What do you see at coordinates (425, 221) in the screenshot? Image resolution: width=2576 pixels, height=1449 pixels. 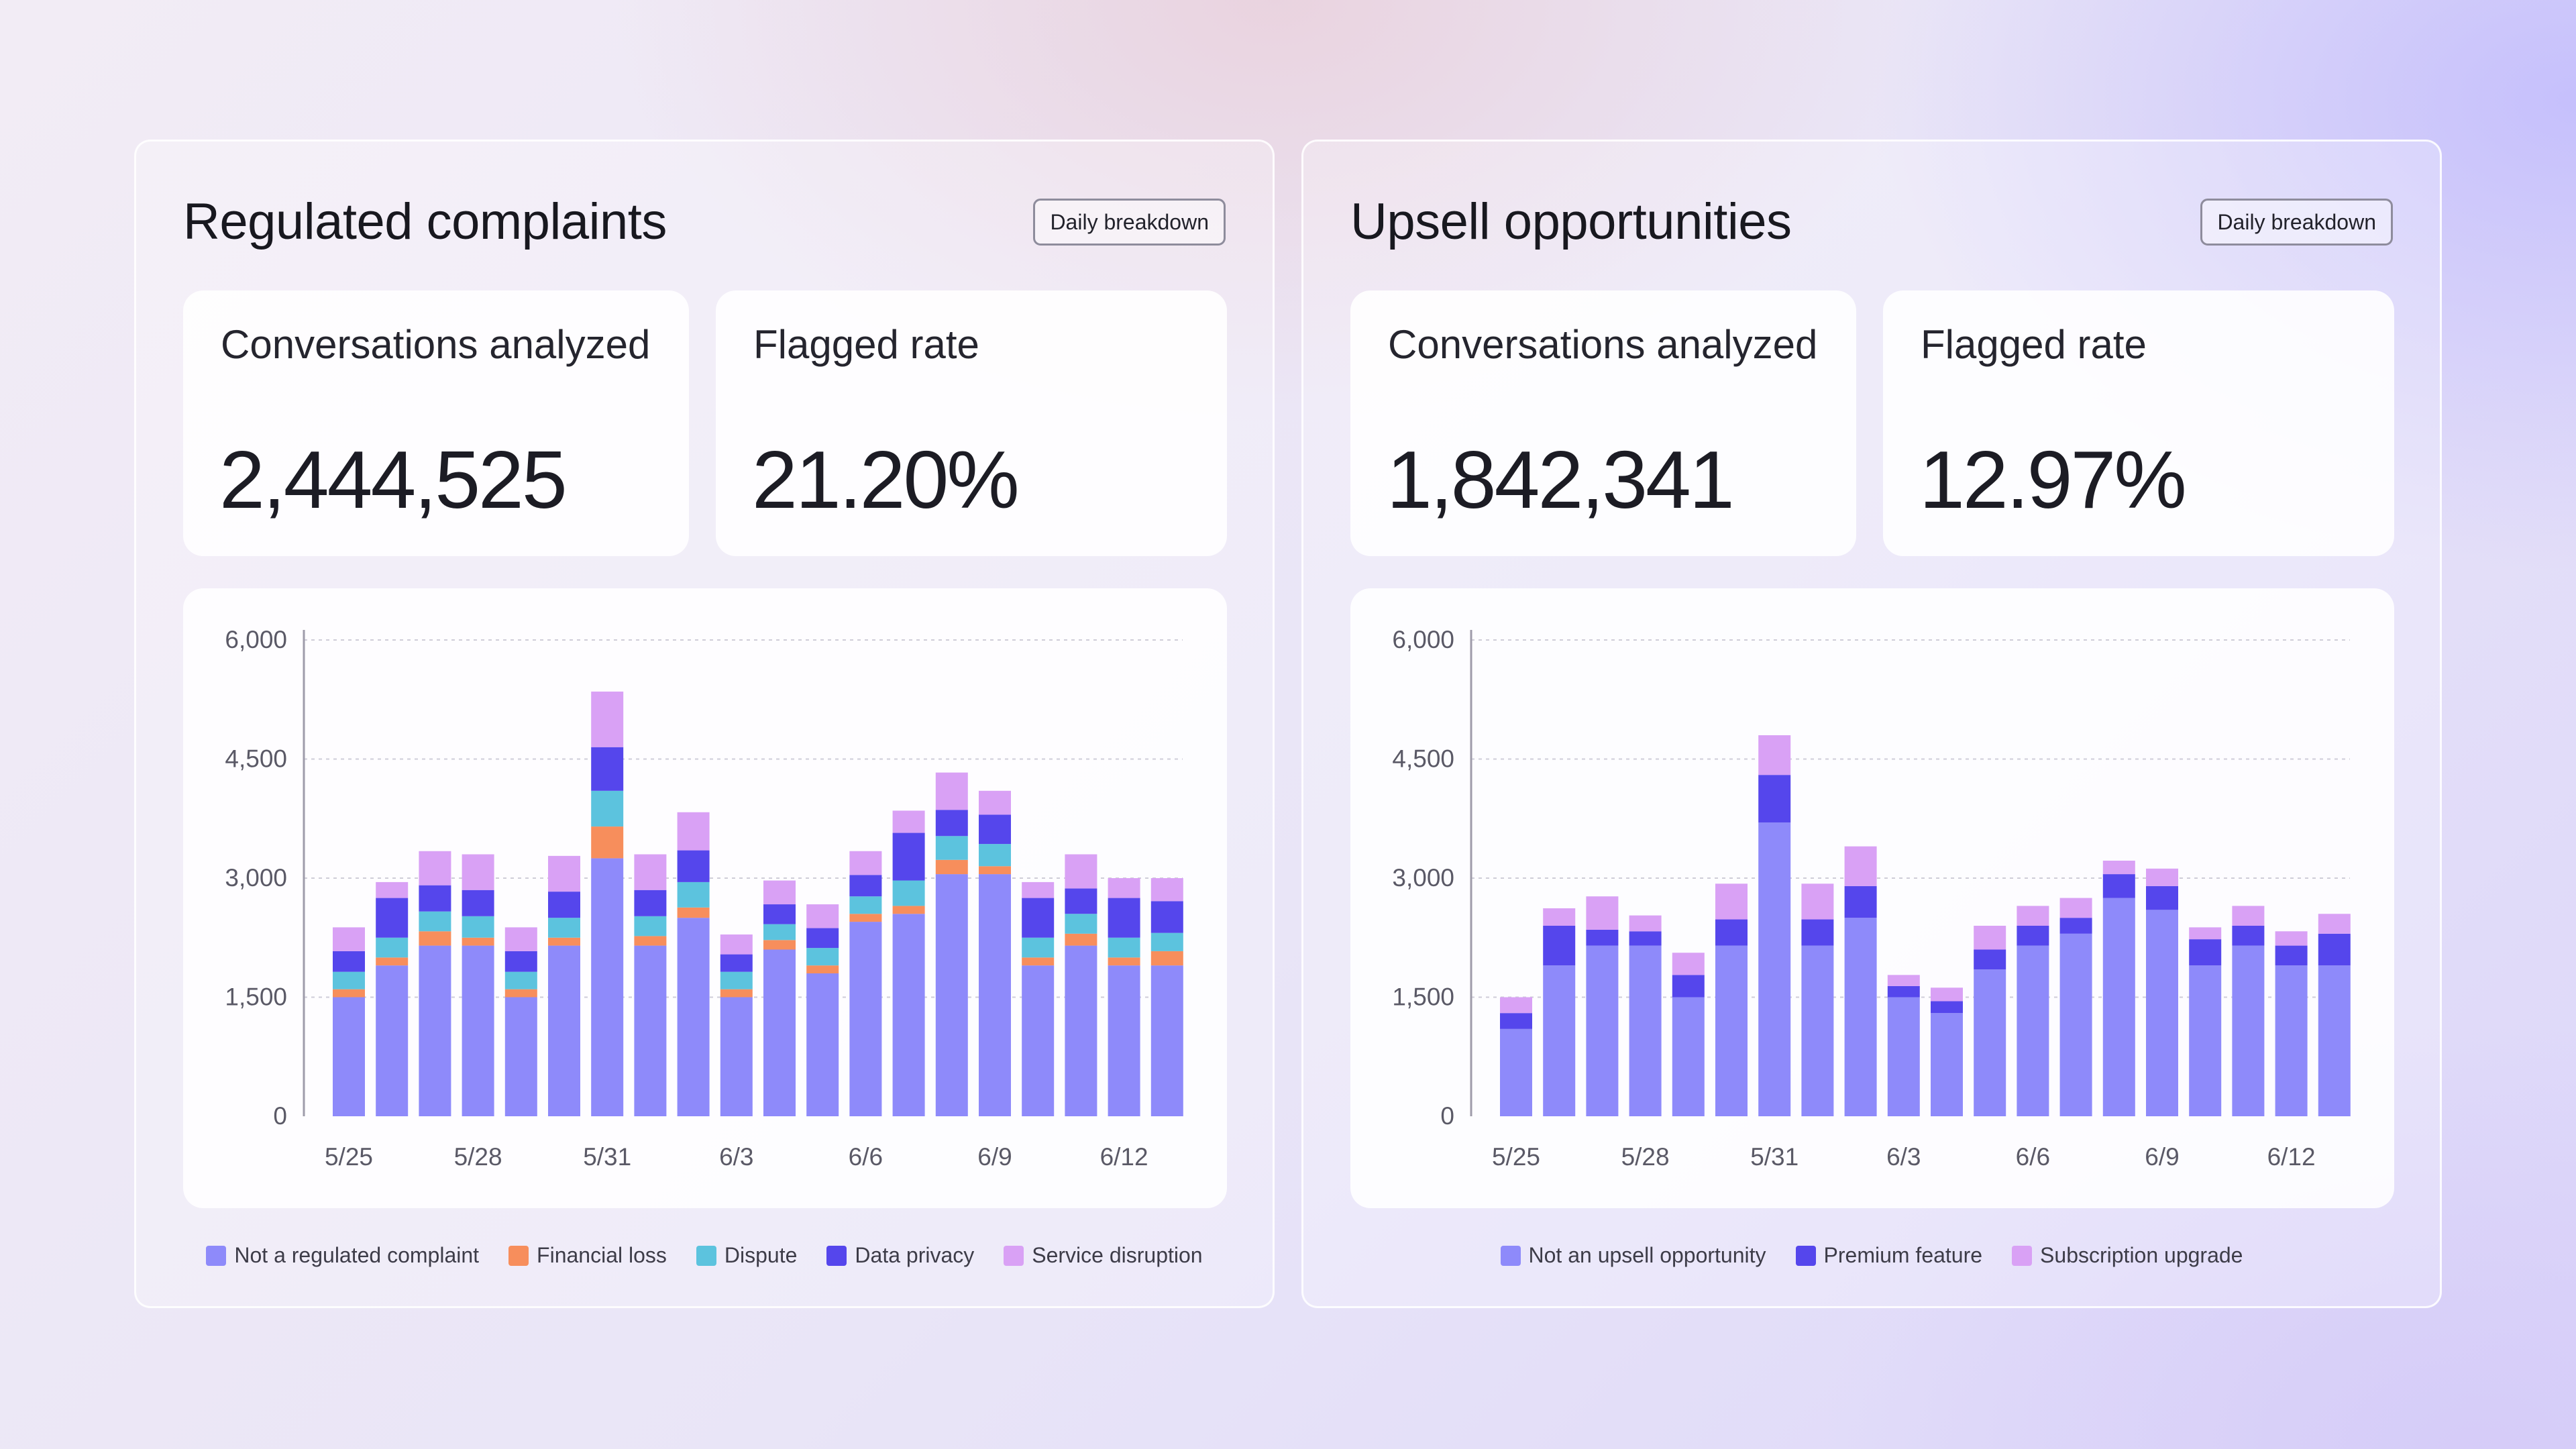 I see `panel-title: Regulated complaints` at bounding box center [425, 221].